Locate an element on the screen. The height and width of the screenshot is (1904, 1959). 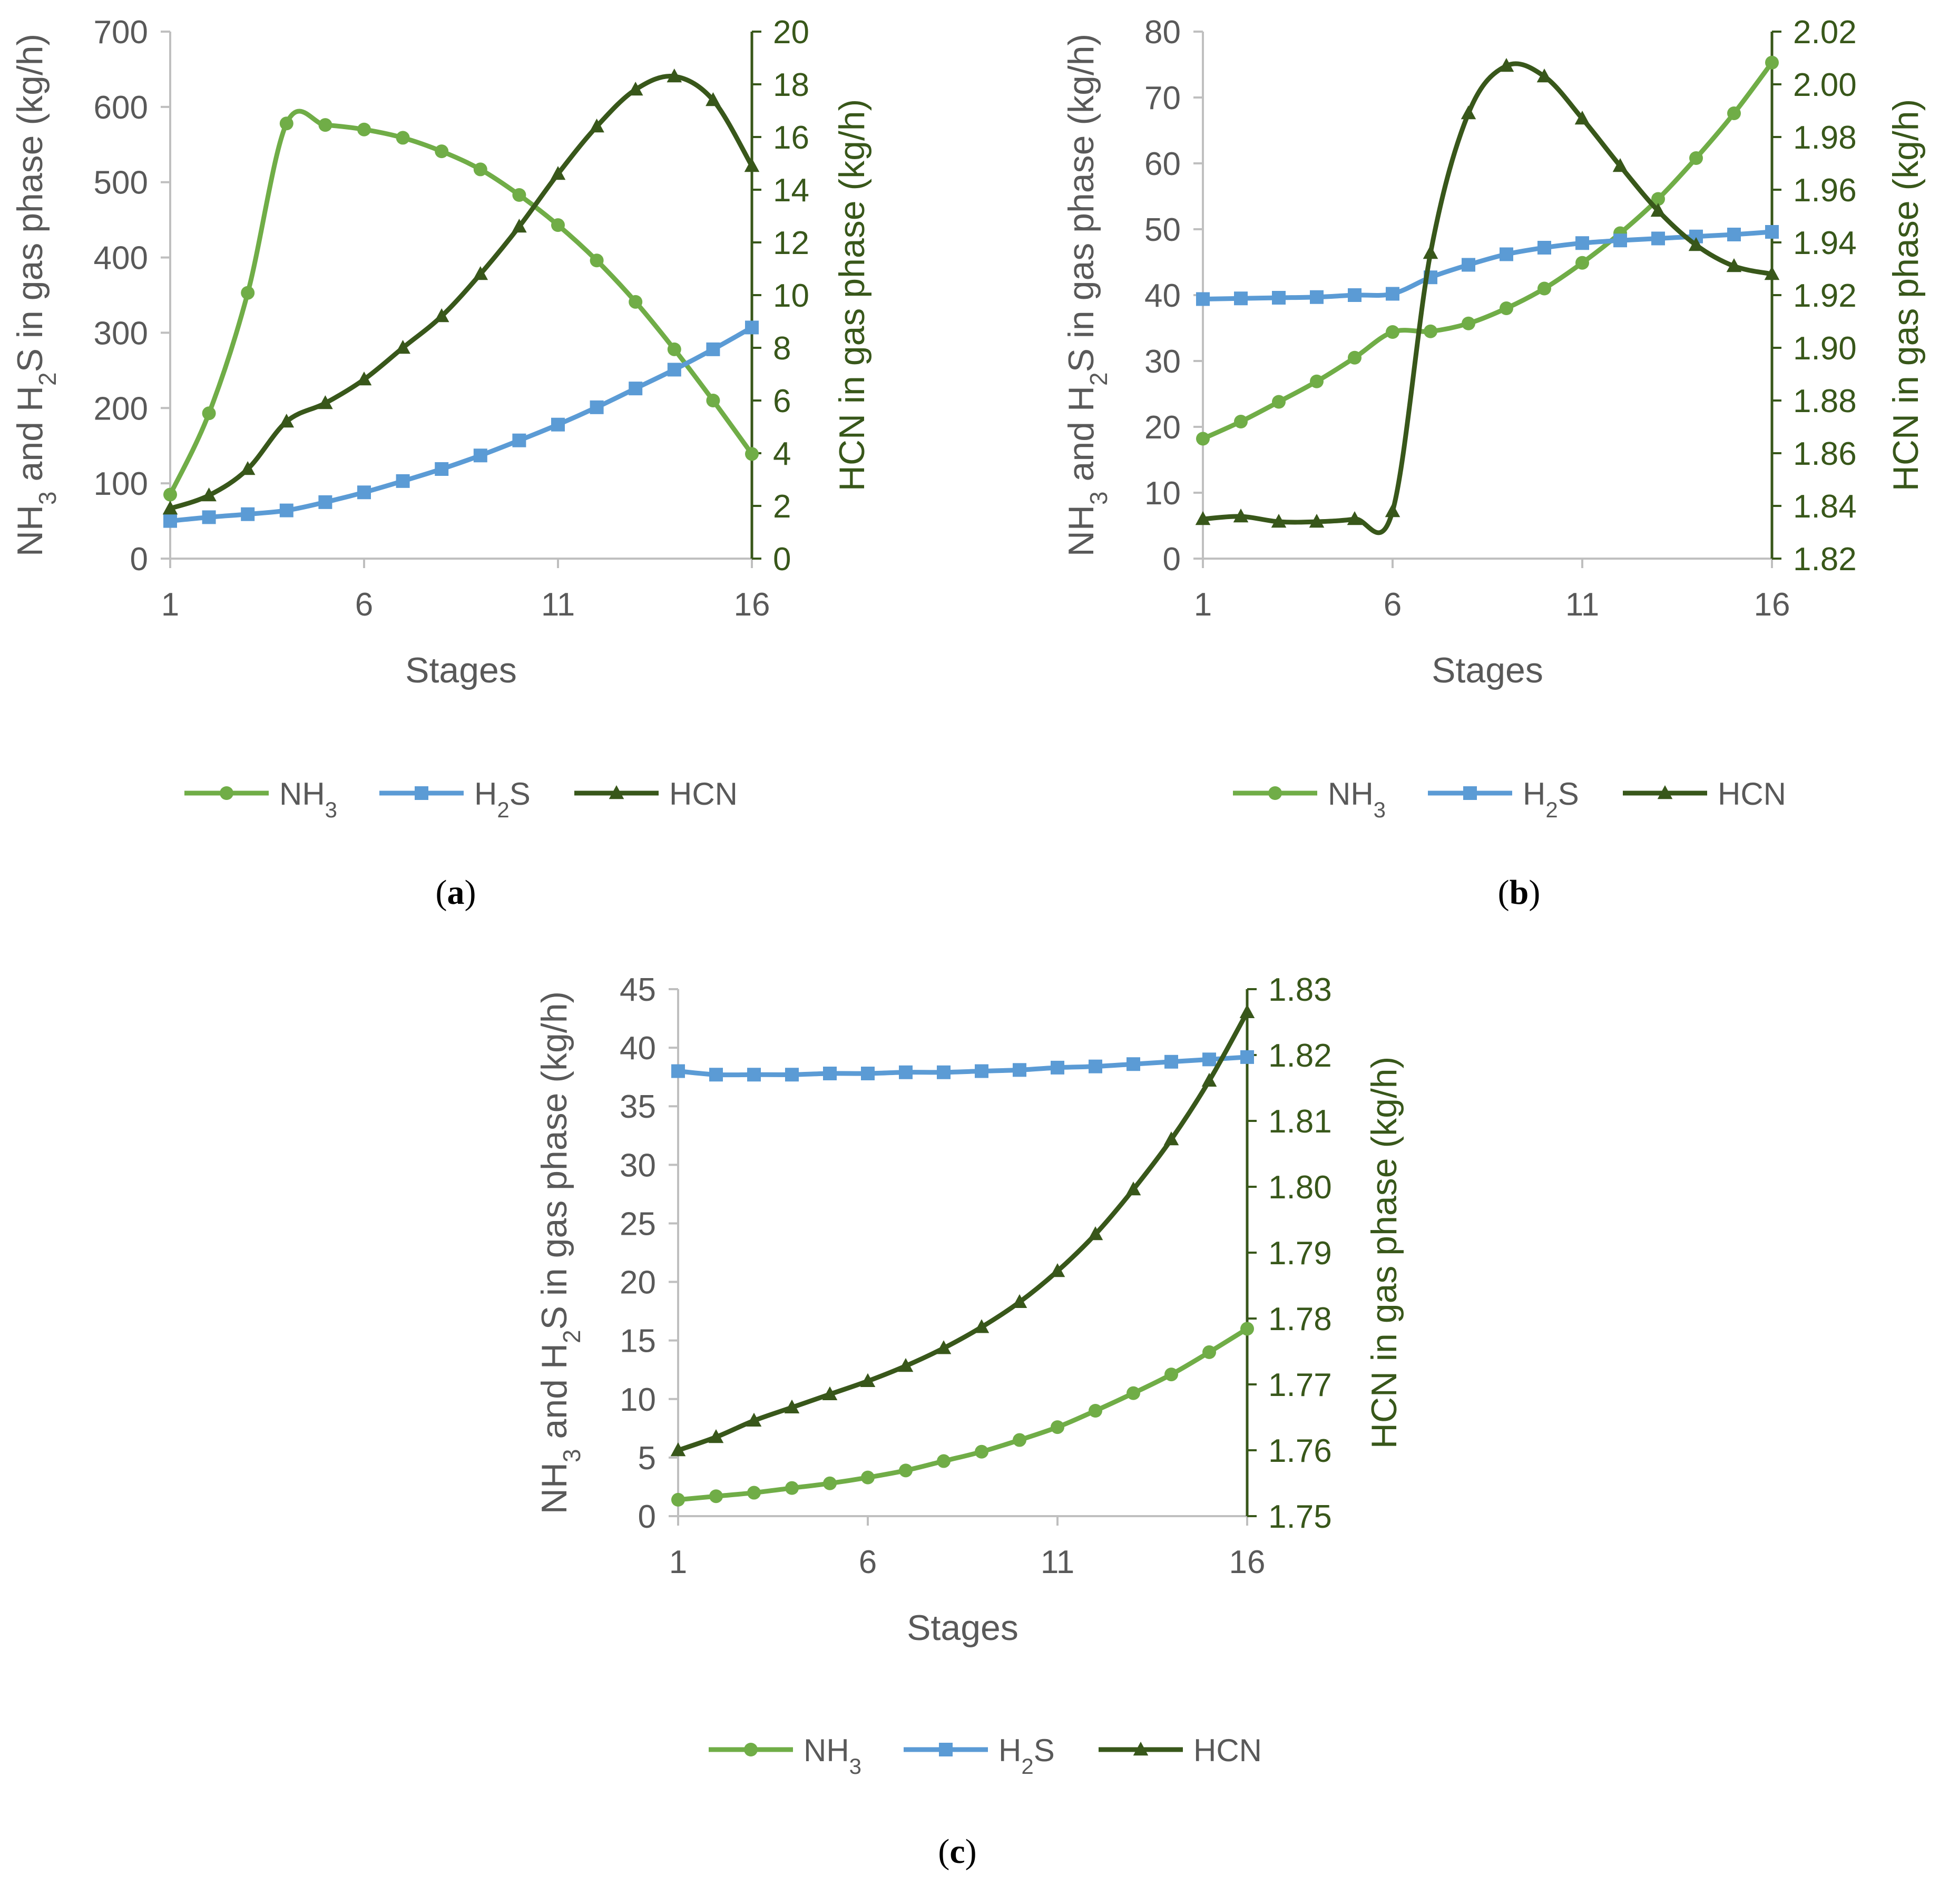
y-tick-label: 300 is located at coordinates (121, 333).